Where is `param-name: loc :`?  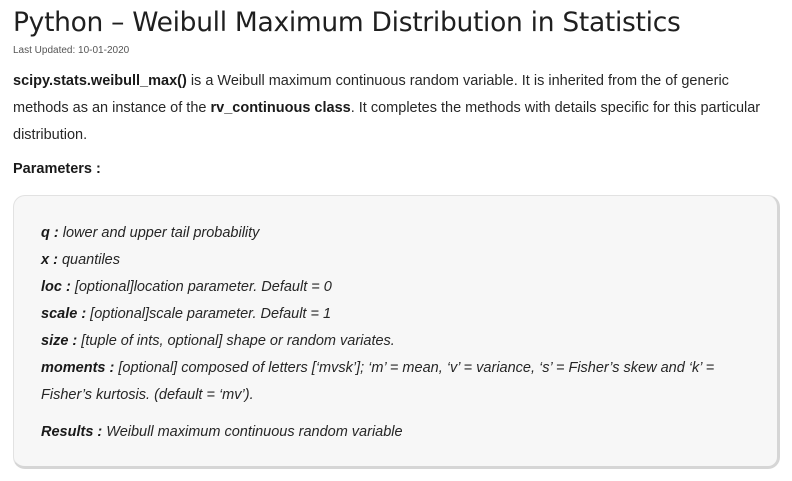 param-name: loc : is located at coordinates (56, 287).